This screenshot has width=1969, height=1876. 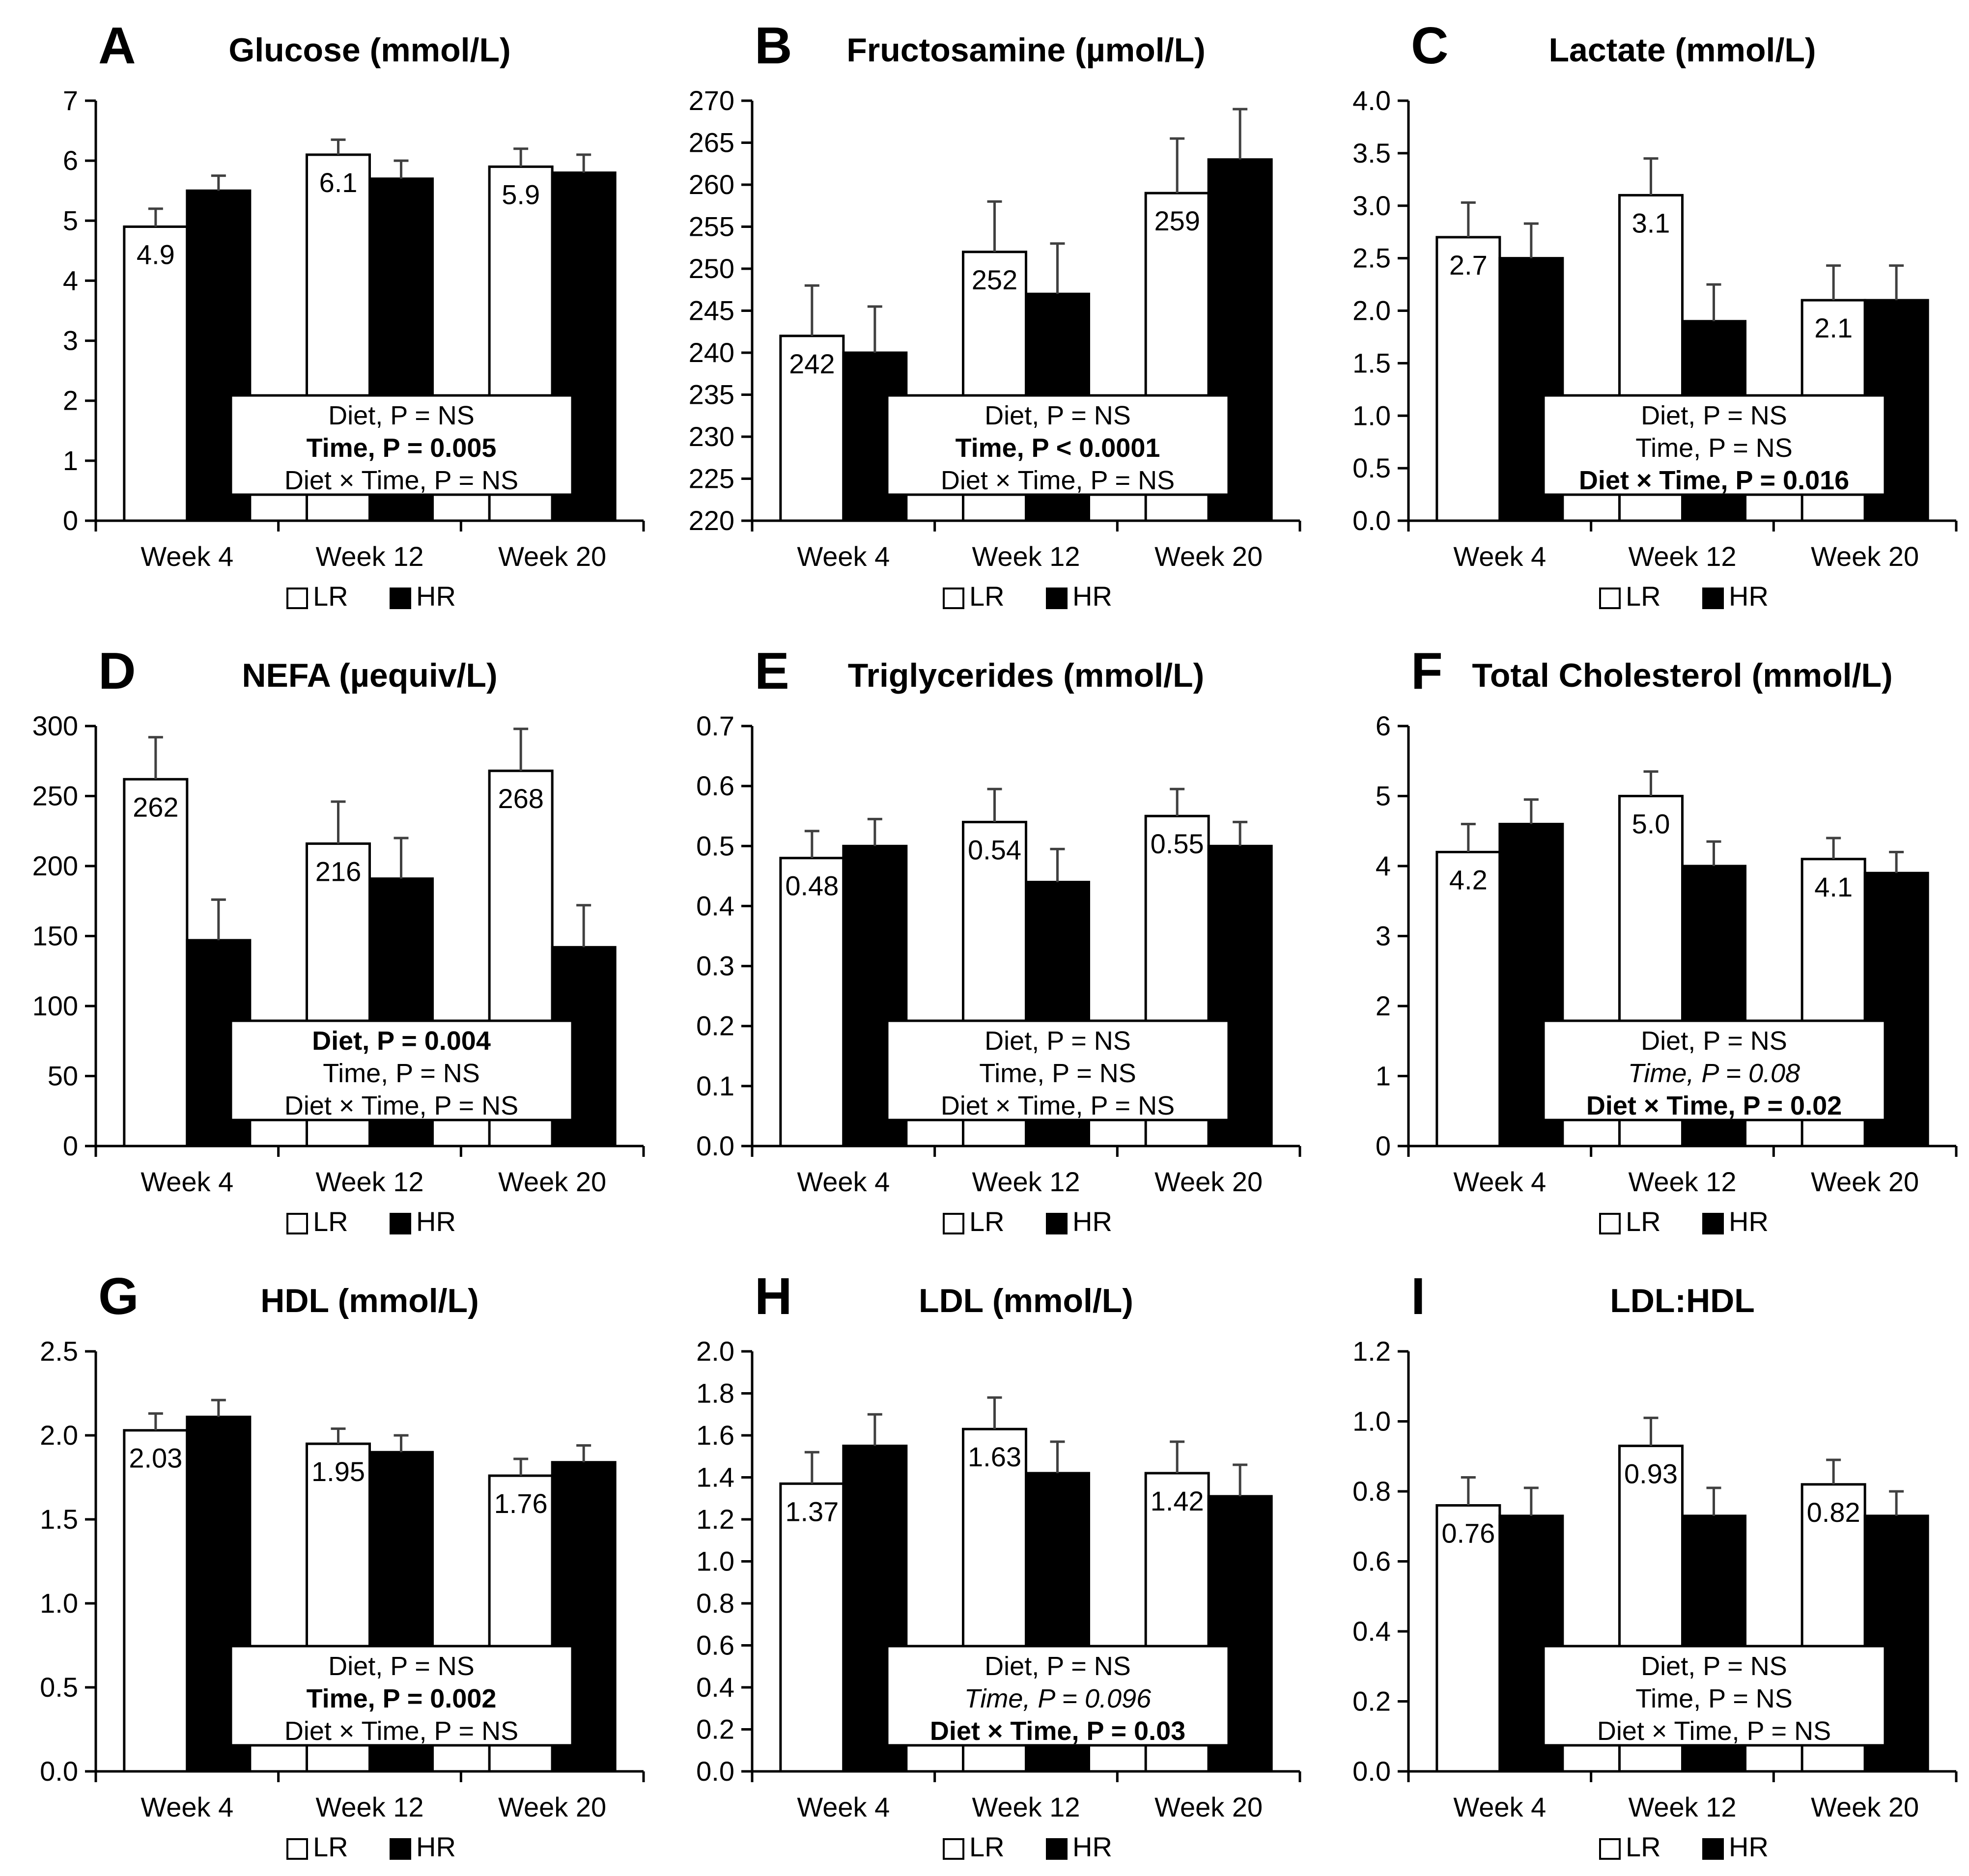 What do you see at coordinates (1468, 880) in the screenshot?
I see `bar-value-label: 4.2` at bounding box center [1468, 880].